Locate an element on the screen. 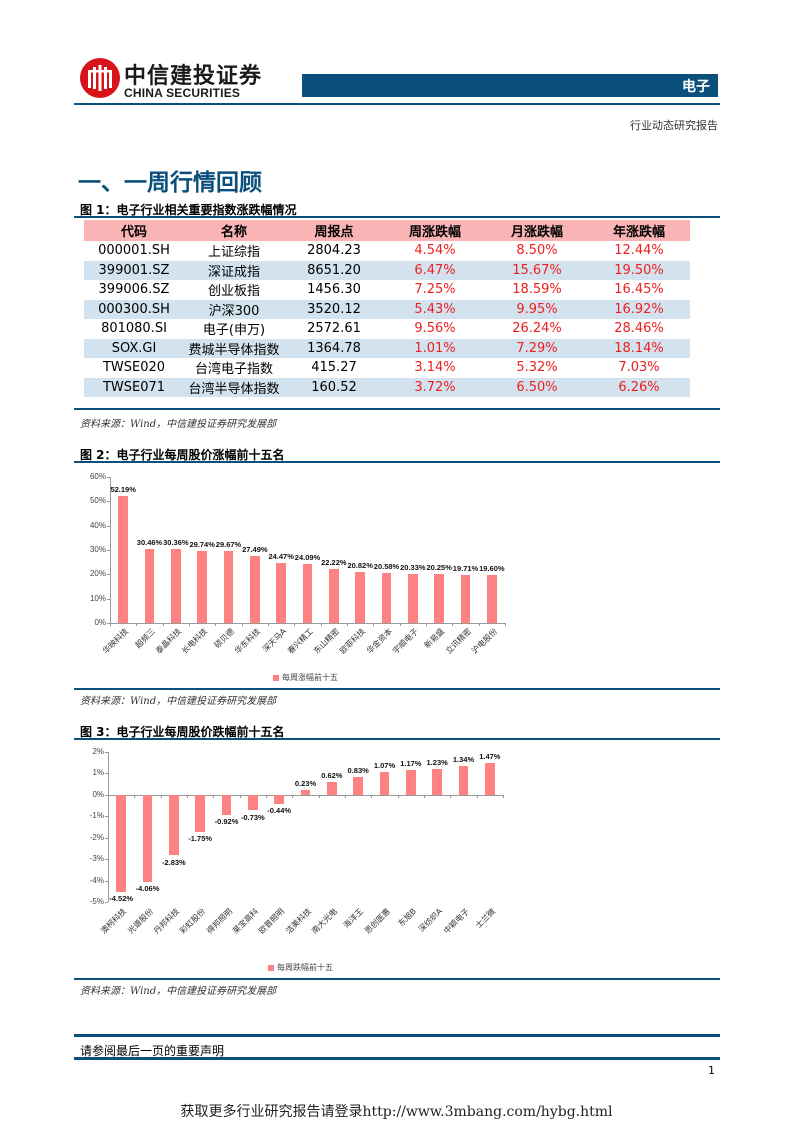 The image size is (793, 1122). header-divider is located at coordinates (397, 104).